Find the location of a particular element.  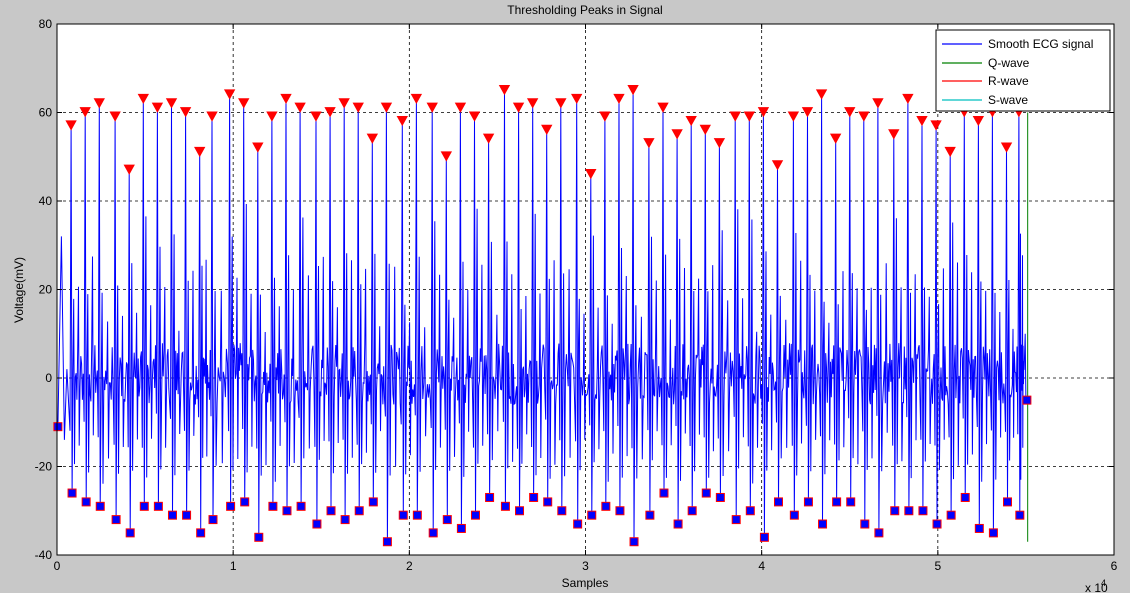

x-axis-exponent: x 10 is located at coordinates (1096, 587).